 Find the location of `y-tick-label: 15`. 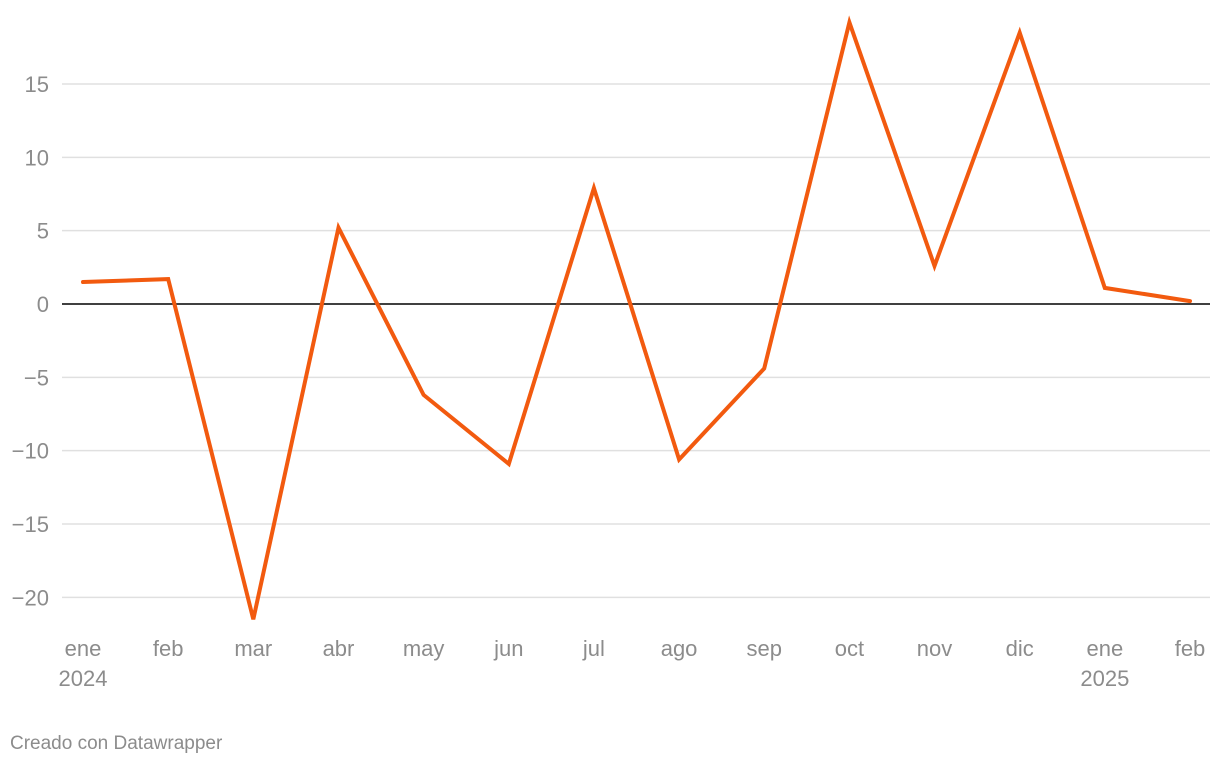

y-tick-label: 15 is located at coordinates (37, 84).